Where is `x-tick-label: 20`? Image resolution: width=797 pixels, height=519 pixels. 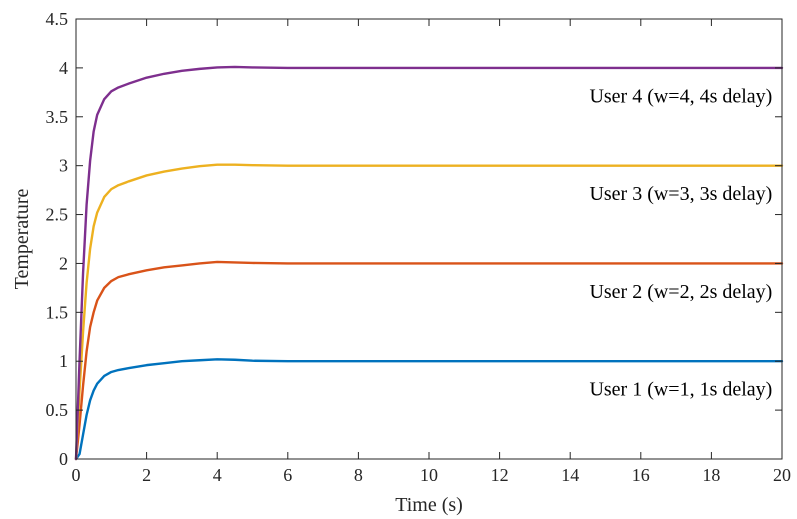 x-tick-label: 20 is located at coordinates (782, 475).